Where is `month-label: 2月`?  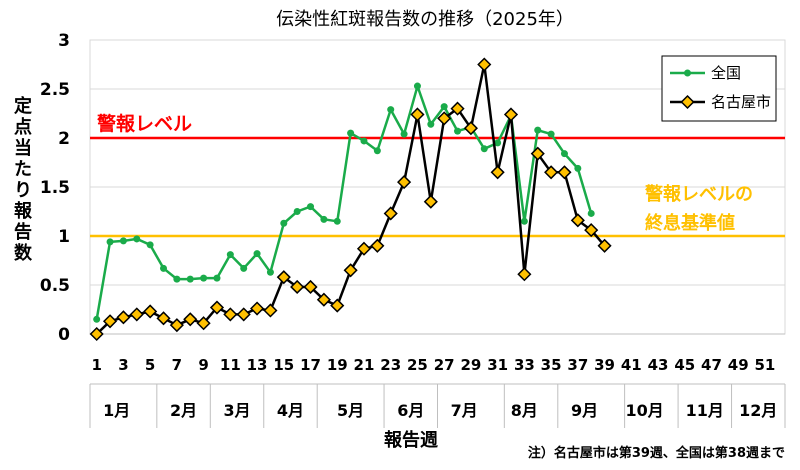
month-label: 2月 is located at coordinates (183, 410).